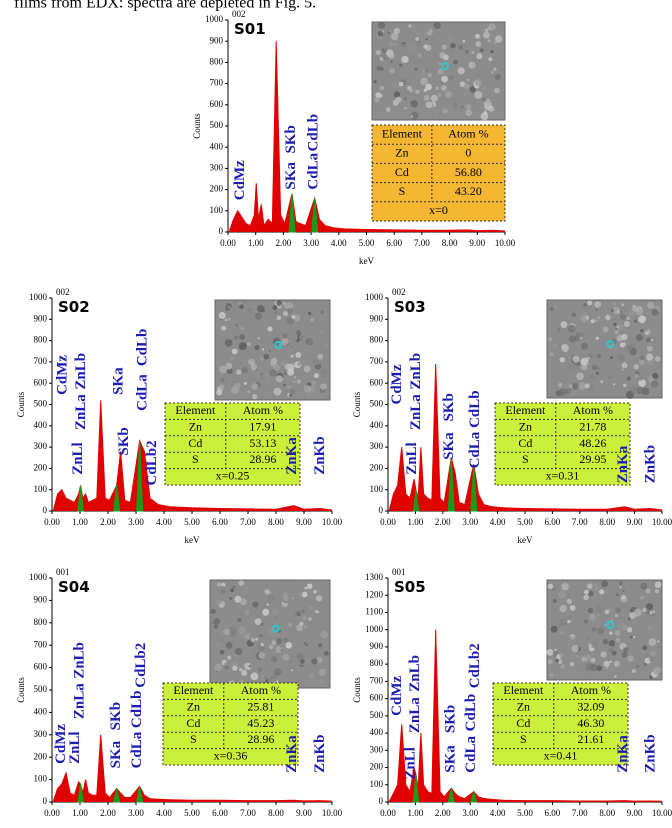 Image resolution: width=672 pixels, height=828 pixels. What do you see at coordinates (291, 139) in the screenshot?
I see `peak-label: SKb` at bounding box center [291, 139].